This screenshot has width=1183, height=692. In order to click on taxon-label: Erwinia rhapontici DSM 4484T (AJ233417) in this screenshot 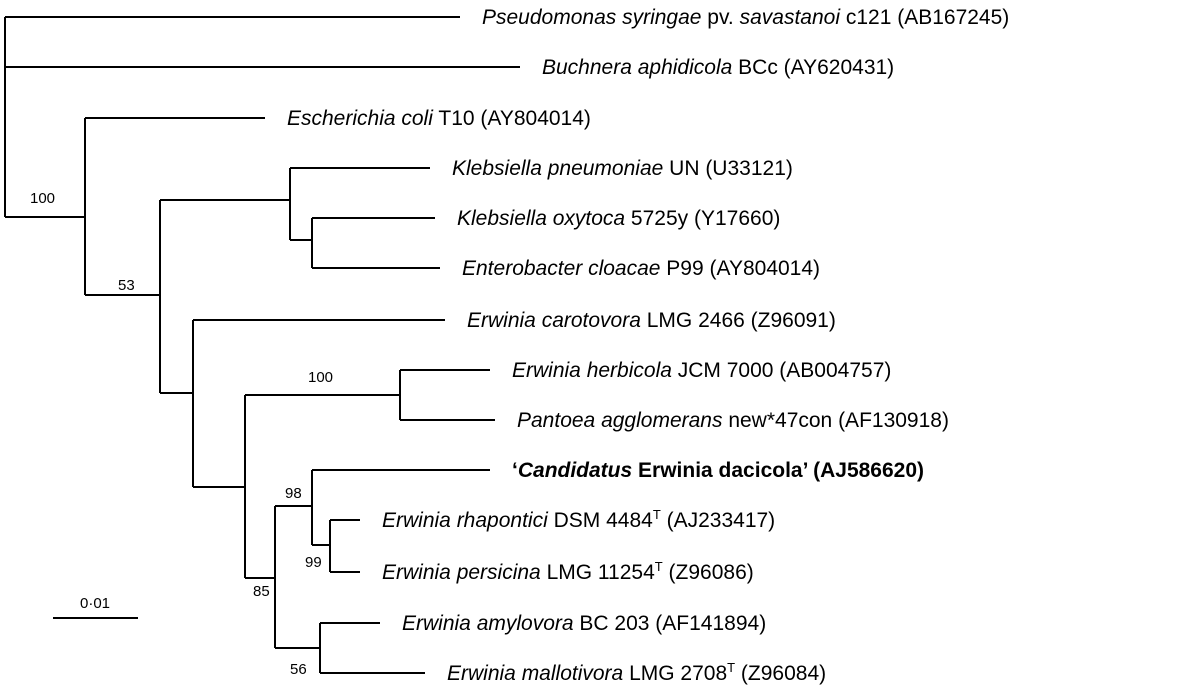, I will do `click(578, 519)`.